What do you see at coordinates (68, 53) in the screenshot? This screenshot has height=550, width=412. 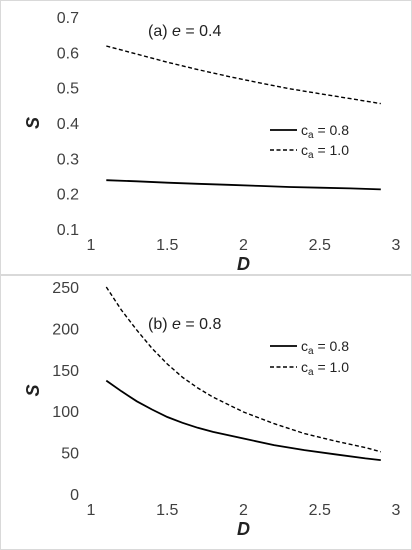 I see `y-tick-label: 0.6` at bounding box center [68, 53].